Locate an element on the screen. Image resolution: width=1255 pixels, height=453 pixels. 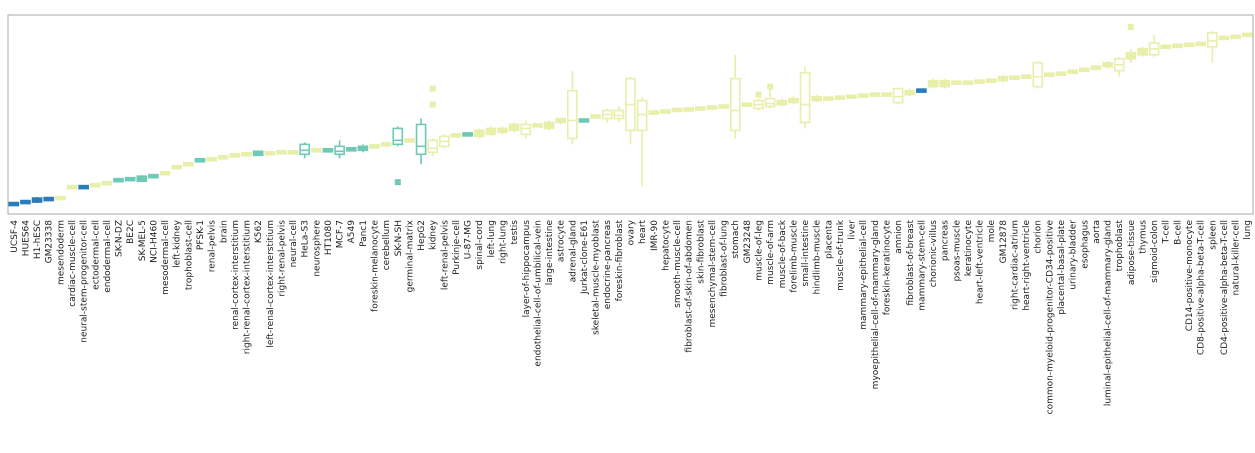
box-cardiac-muscle-cell is located at coordinates (72, 187).